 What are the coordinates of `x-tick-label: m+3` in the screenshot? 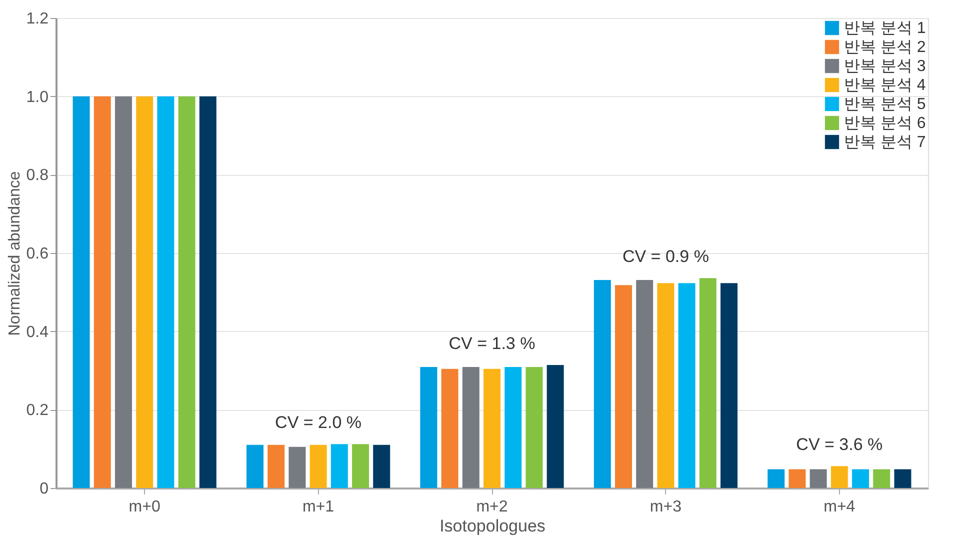 It's located at (666, 507).